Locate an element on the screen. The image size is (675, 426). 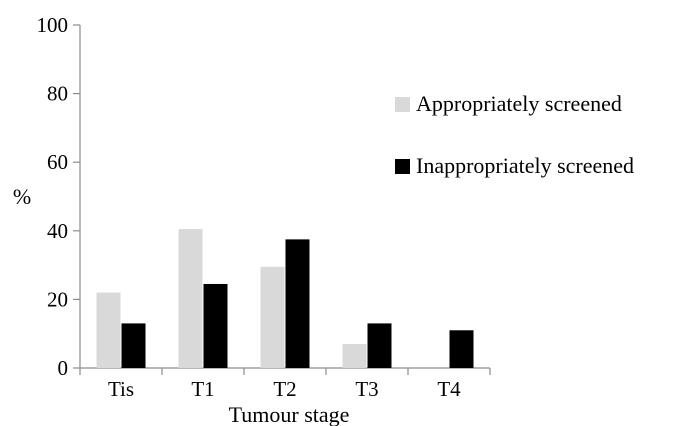
legend-label: Appropriately screened is located at coordinates (519, 103).